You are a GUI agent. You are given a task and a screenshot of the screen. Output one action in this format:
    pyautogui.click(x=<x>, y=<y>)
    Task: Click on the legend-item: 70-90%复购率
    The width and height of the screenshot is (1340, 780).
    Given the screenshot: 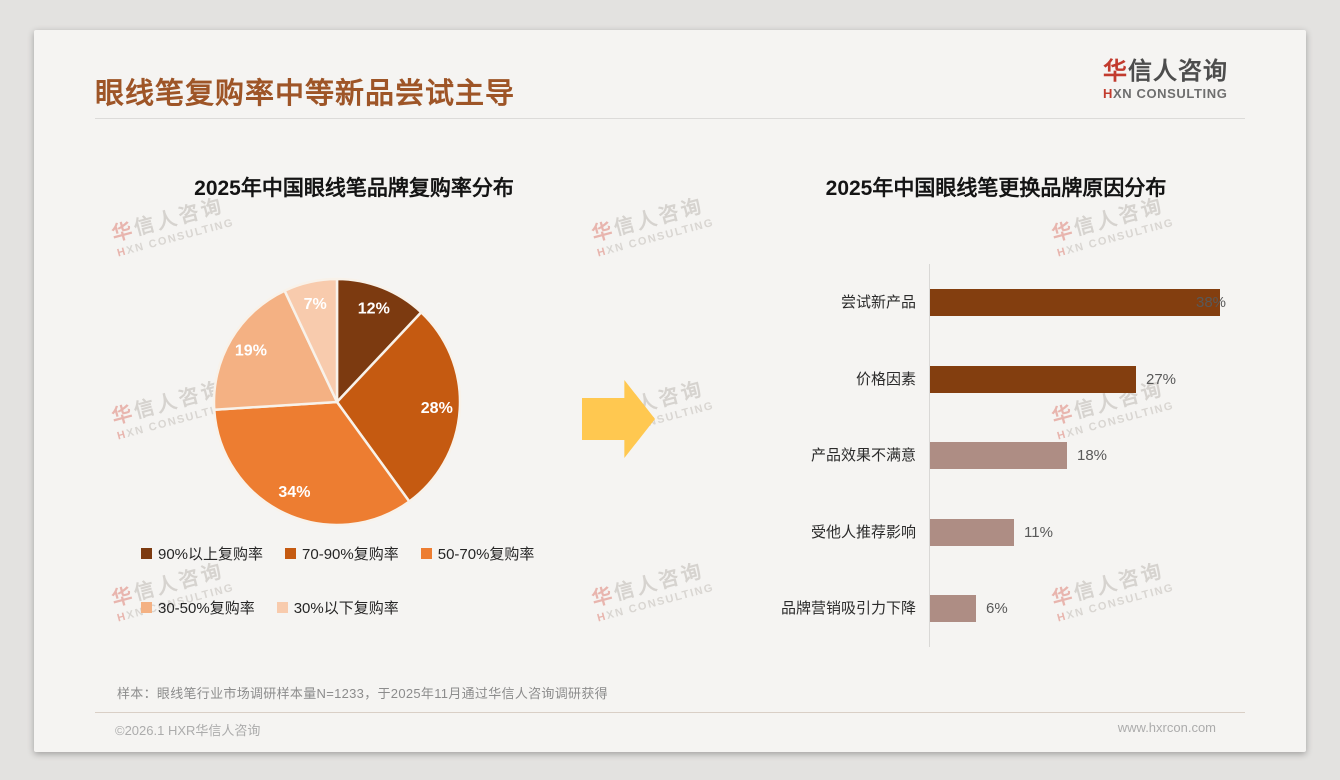 What is the action you would take?
    pyautogui.click(x=342, y=553)
    